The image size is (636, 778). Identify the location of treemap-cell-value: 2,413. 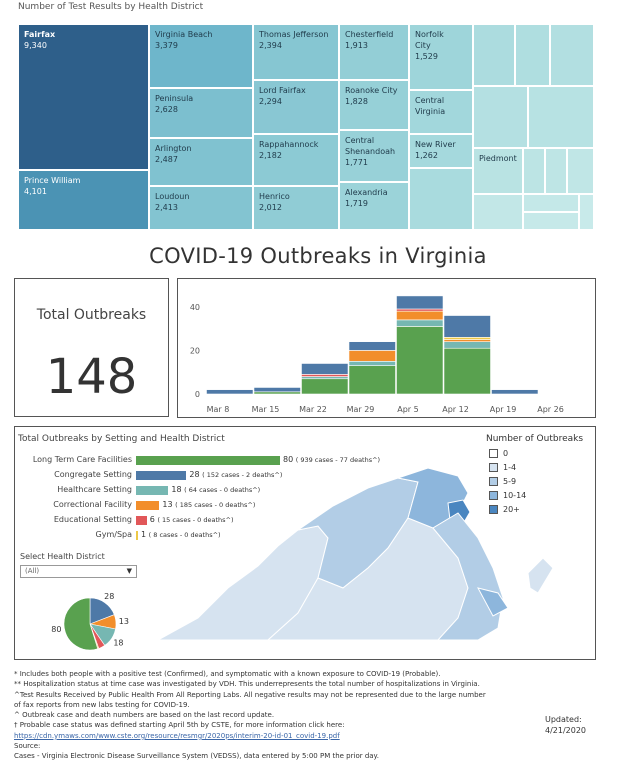
(166, 207).